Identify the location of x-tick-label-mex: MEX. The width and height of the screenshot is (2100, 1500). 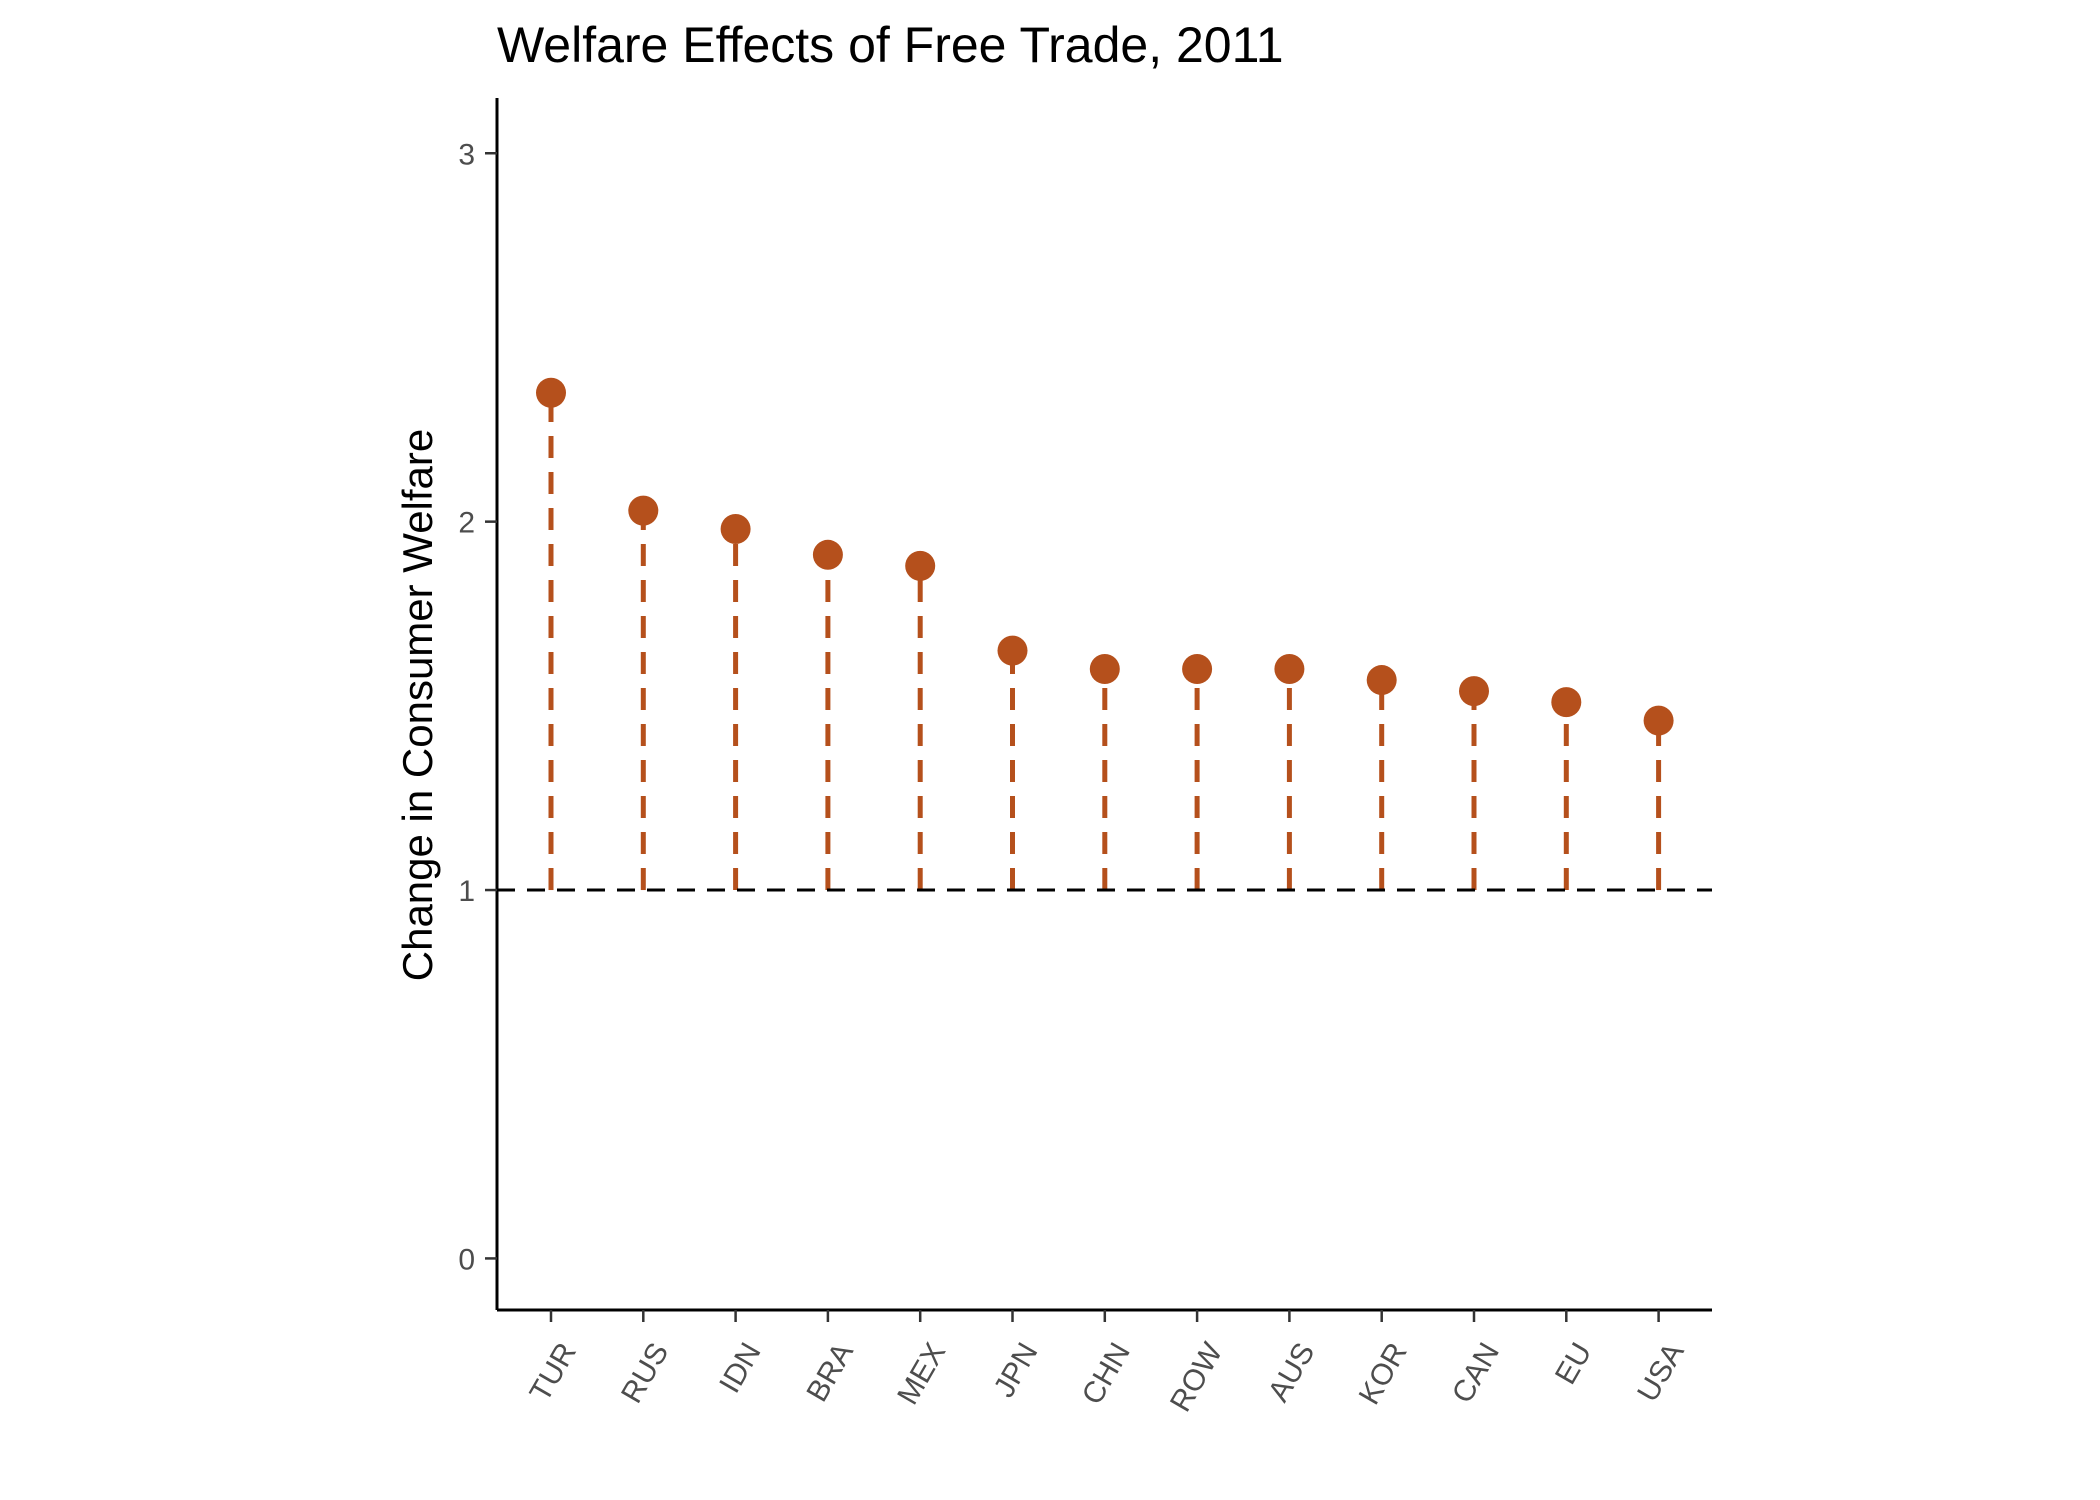
(921, 1373).